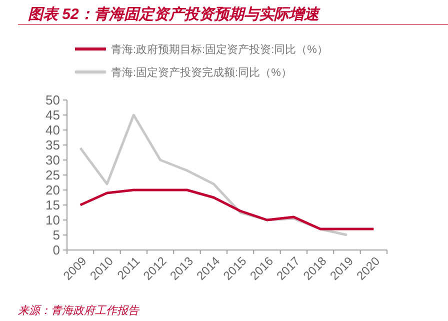  Describe the element at coordinates (53, 205) in the screenshot. I see `y-tick-label: 15` at that location.